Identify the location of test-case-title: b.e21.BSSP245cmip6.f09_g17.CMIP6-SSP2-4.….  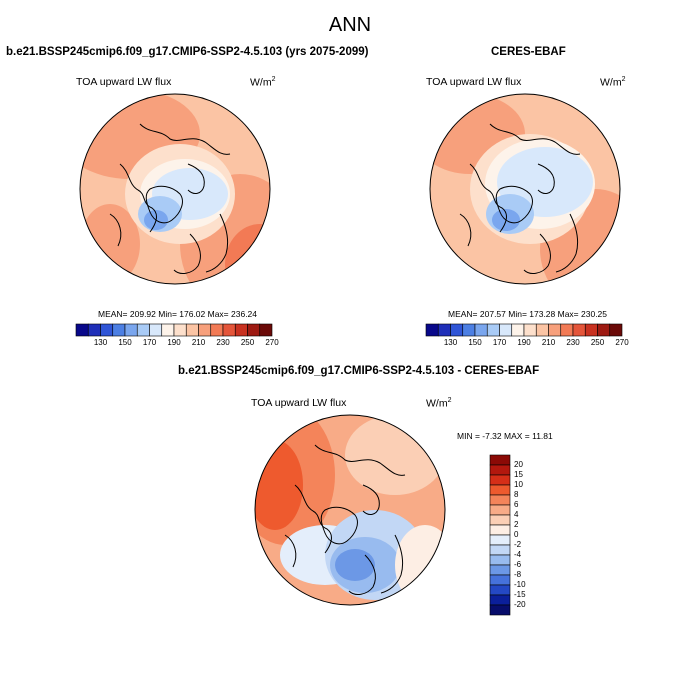
(187, 52).